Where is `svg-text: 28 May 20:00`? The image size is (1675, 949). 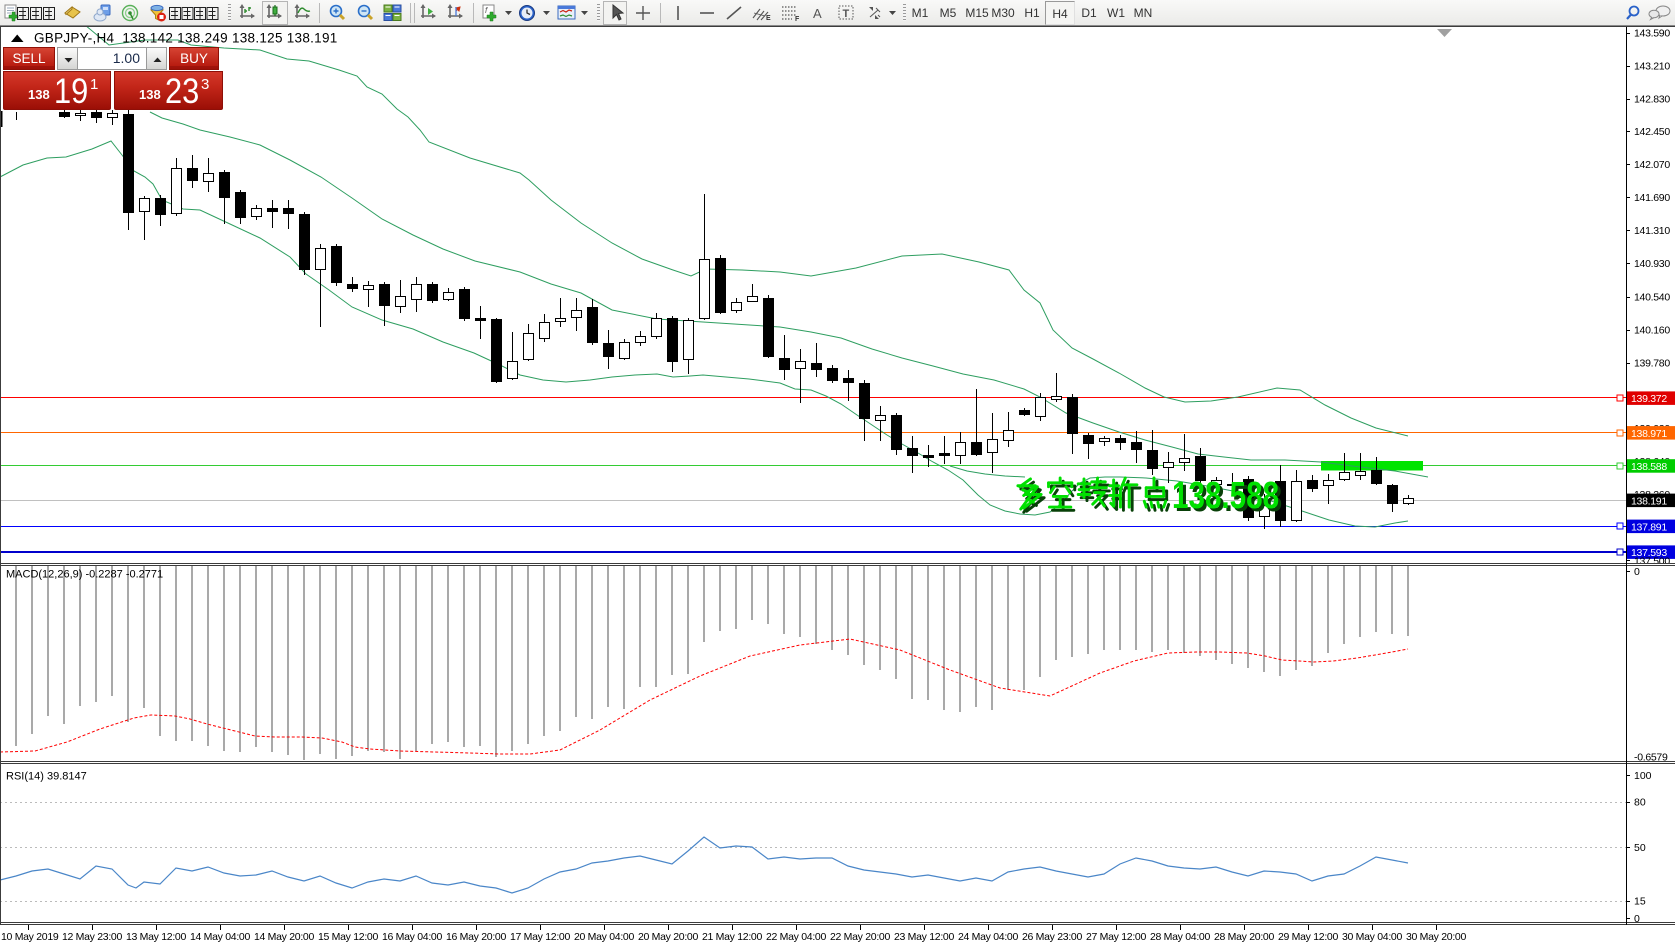 svg-text: 28 May 20:00 is located at coordinates (1244, 937).